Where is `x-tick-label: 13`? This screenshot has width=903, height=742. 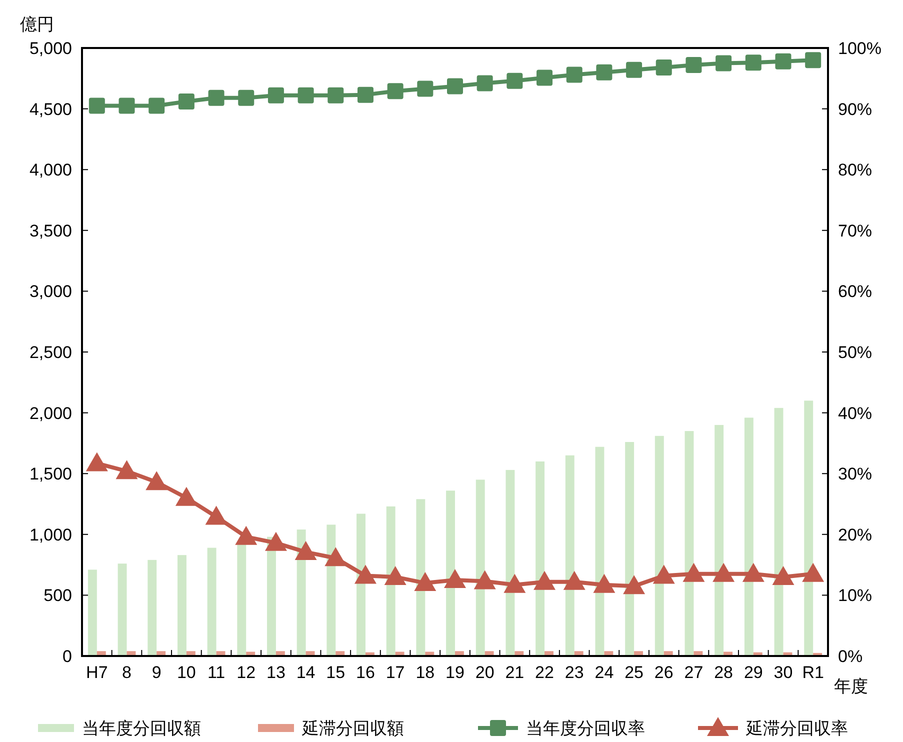 x-tick-label: 13 is located at coordinates (276, 672).